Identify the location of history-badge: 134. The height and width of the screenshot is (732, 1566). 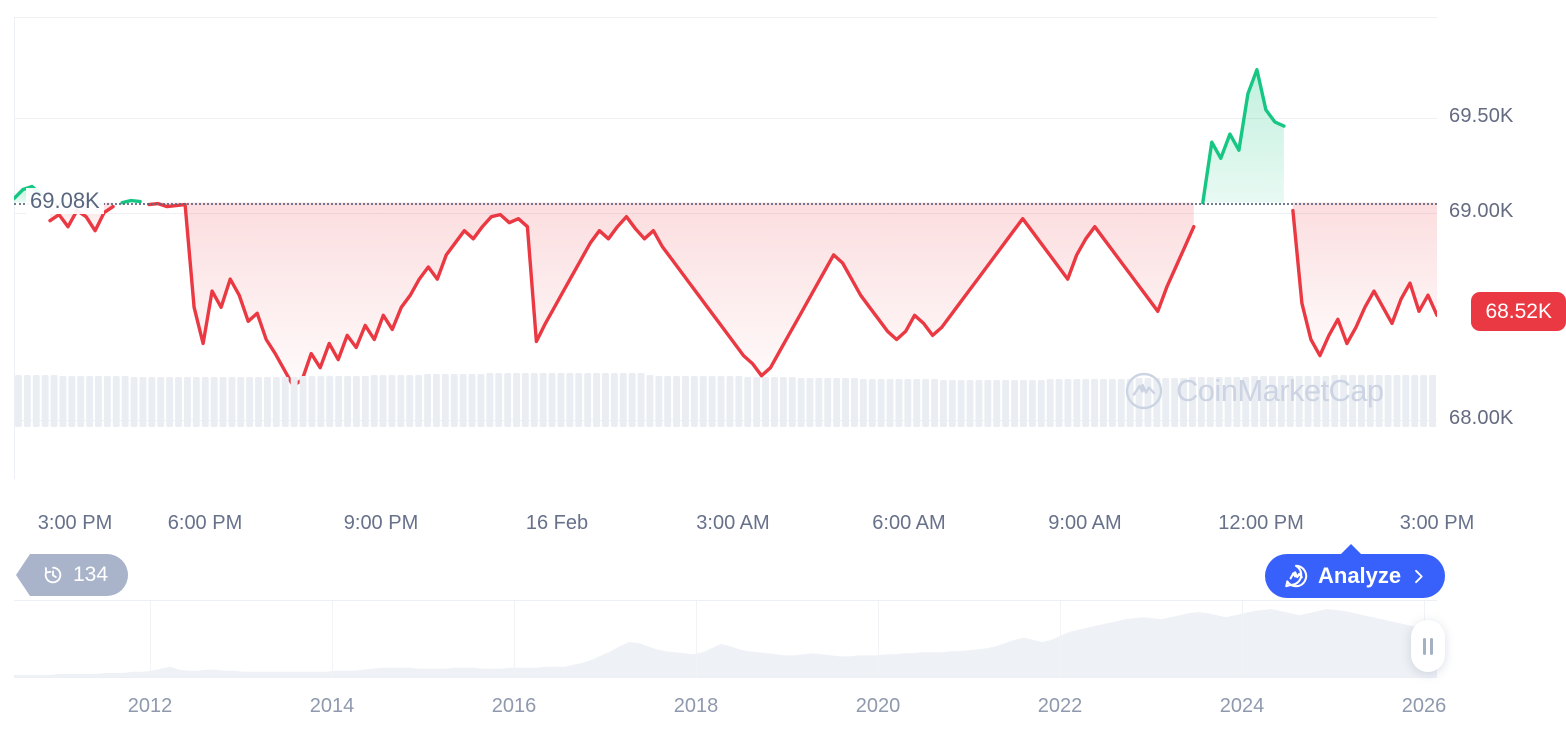
(72, 575).